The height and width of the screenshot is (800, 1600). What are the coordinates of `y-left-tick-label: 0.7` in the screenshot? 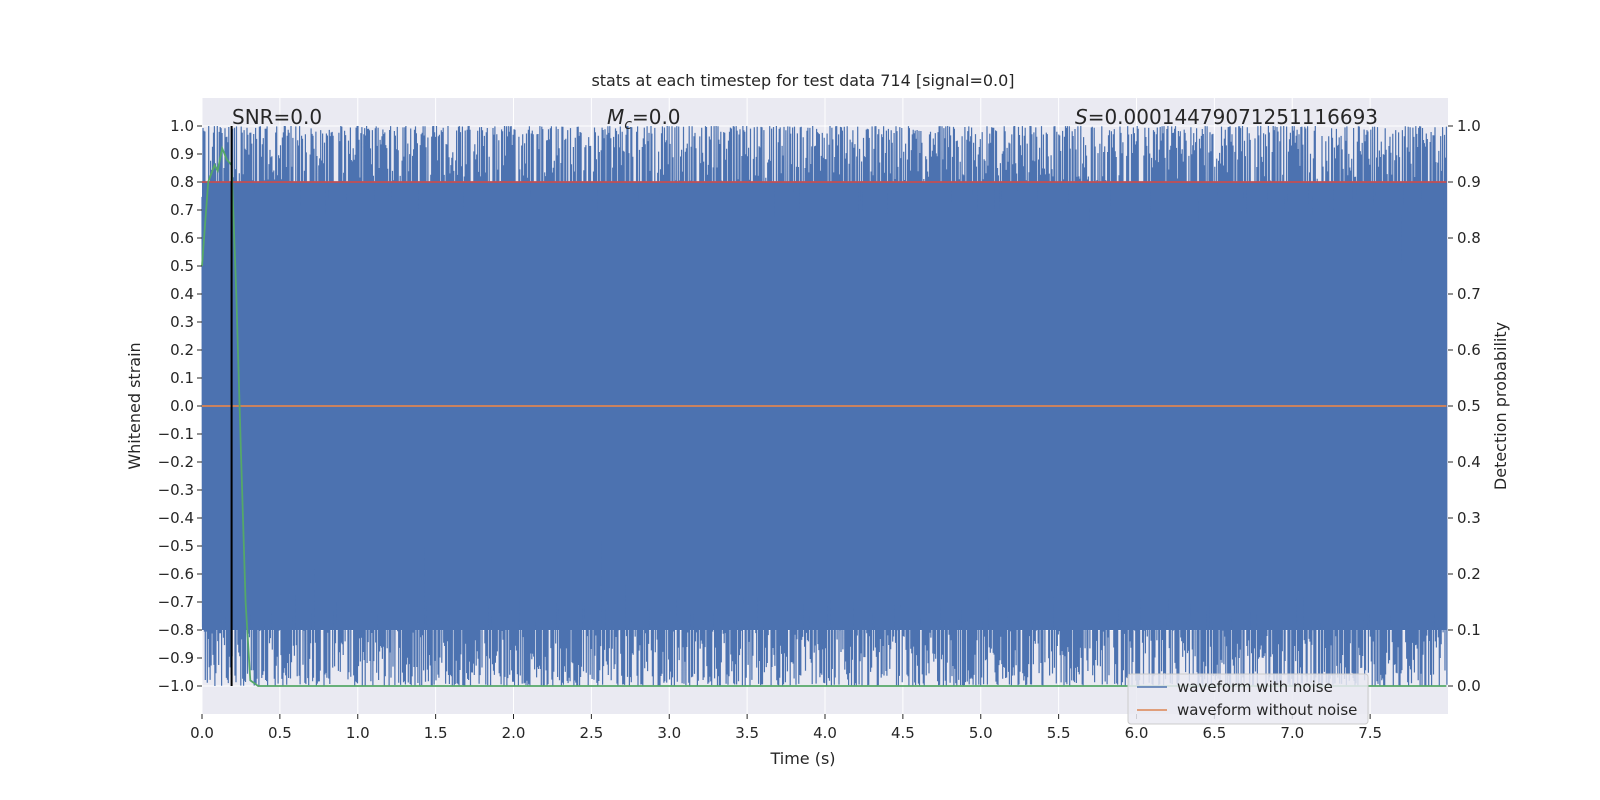 It's located at (182, 210).